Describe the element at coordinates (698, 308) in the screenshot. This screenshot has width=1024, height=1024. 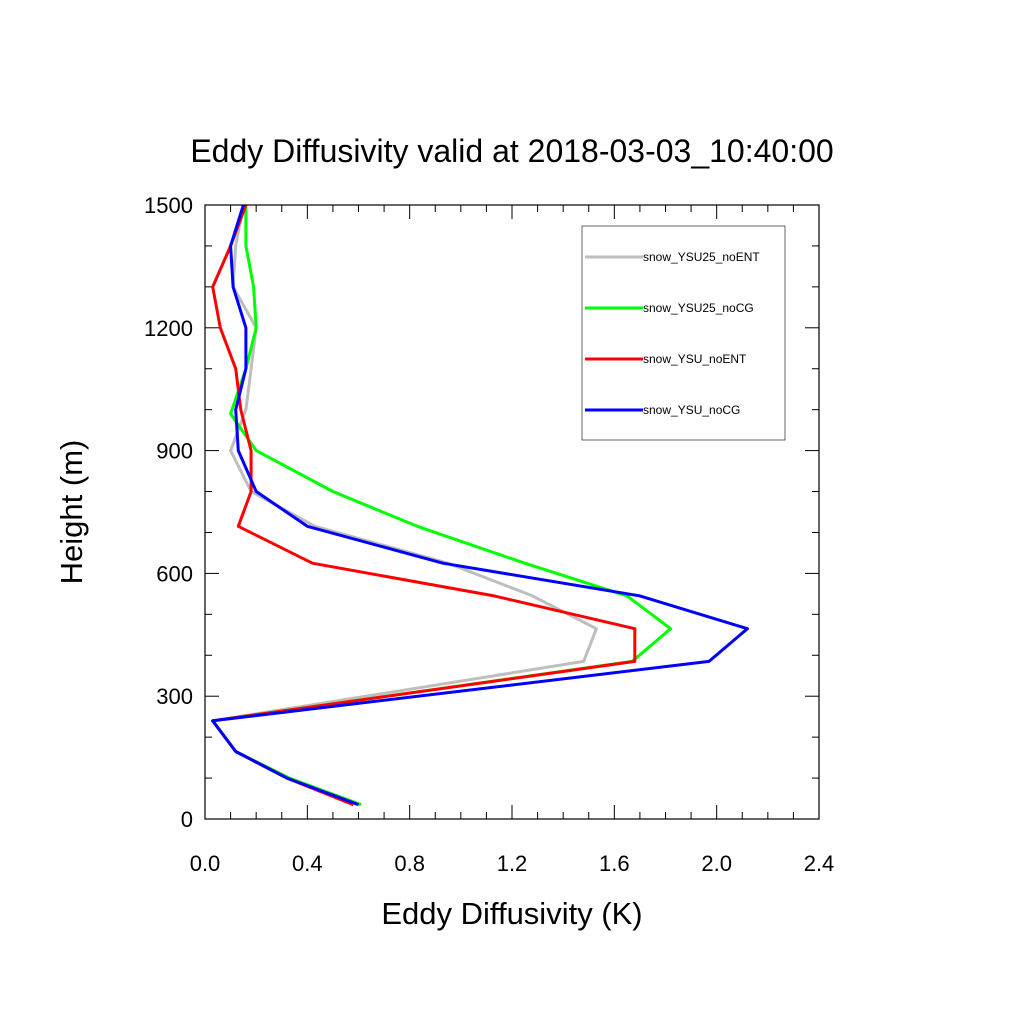
I see `legend-label: snow_YSU25_noCG` at that location.